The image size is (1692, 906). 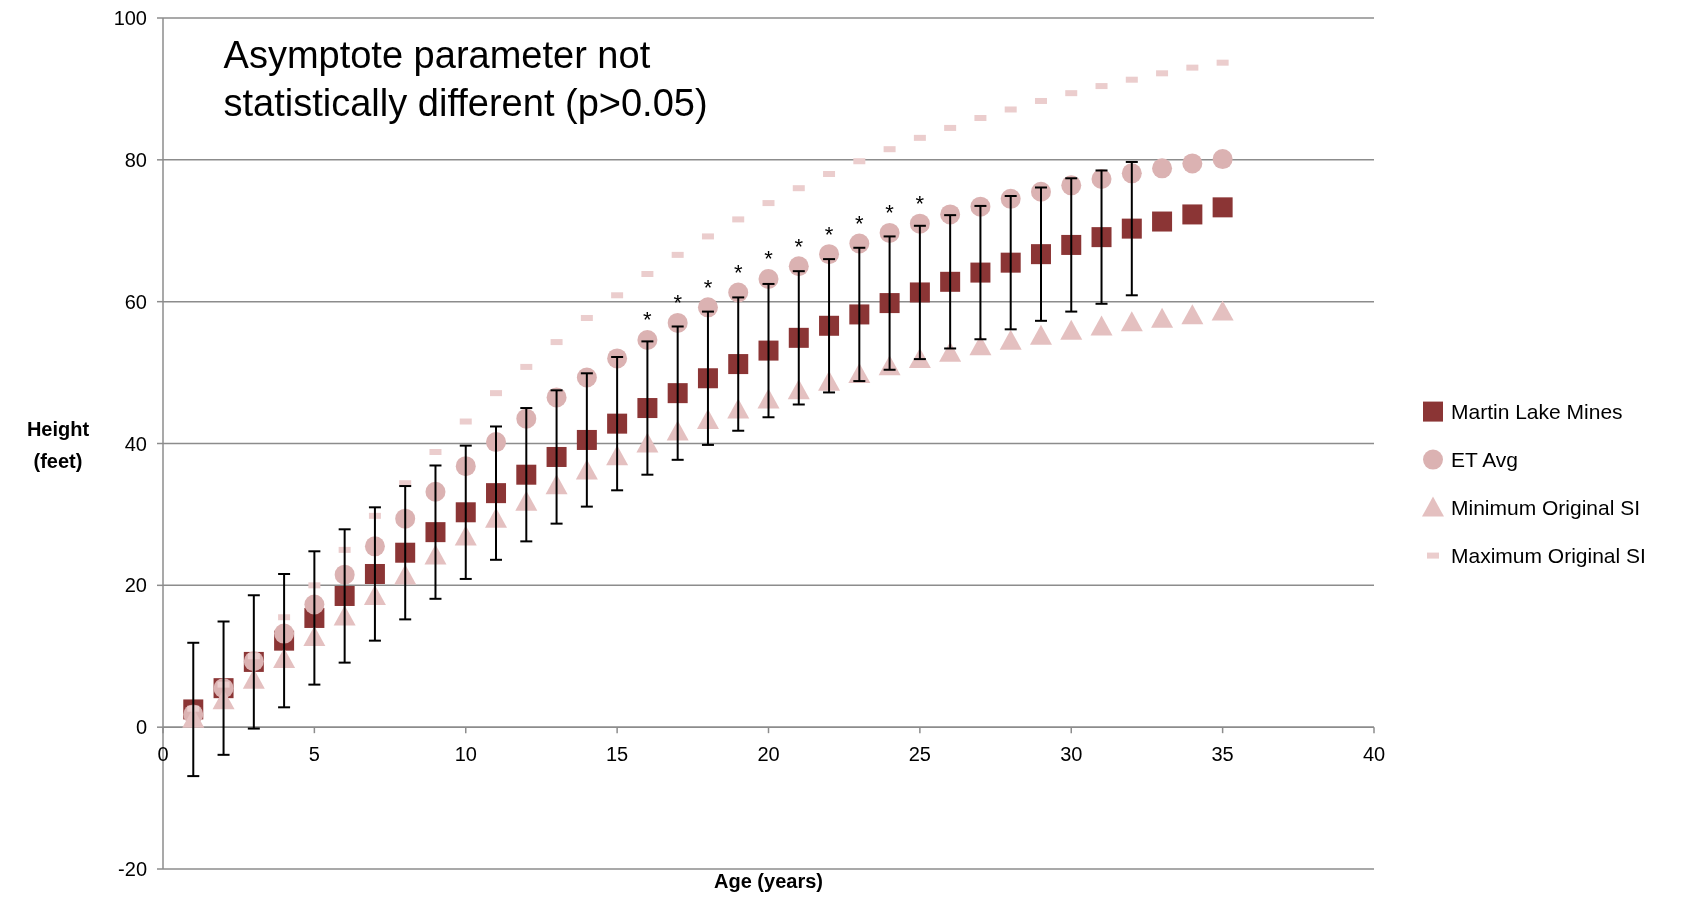 What do you see at coordinates (465, 754) in the screenshot?
I see `x-tick-label: 10` at bounding box center [465, 754].